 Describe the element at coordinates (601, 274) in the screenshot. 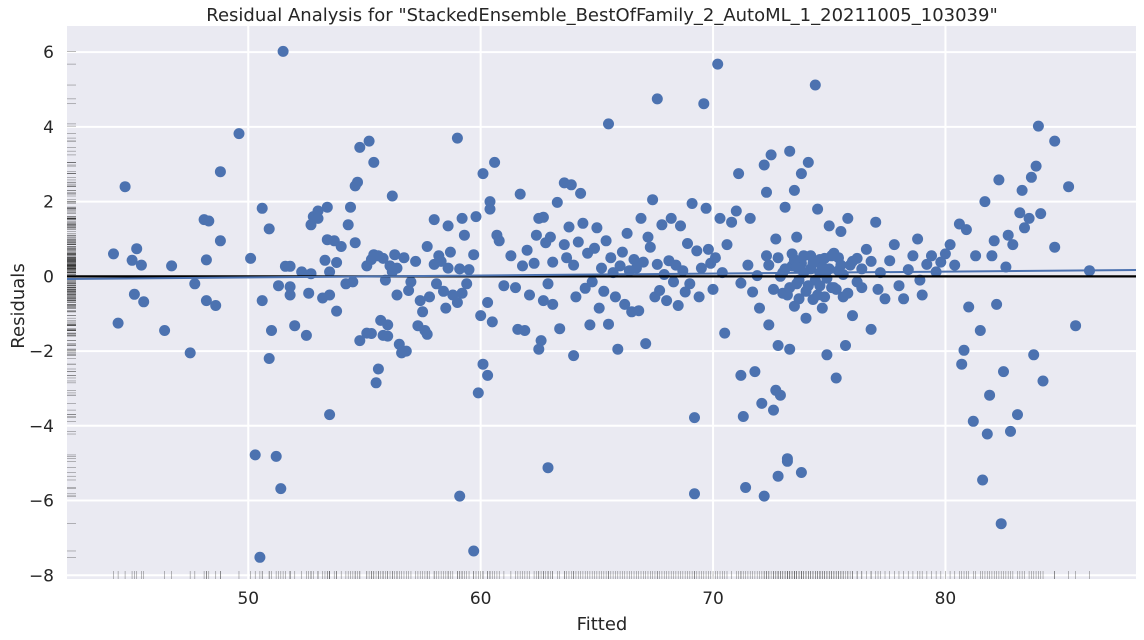

I see `trend-line` at that location.